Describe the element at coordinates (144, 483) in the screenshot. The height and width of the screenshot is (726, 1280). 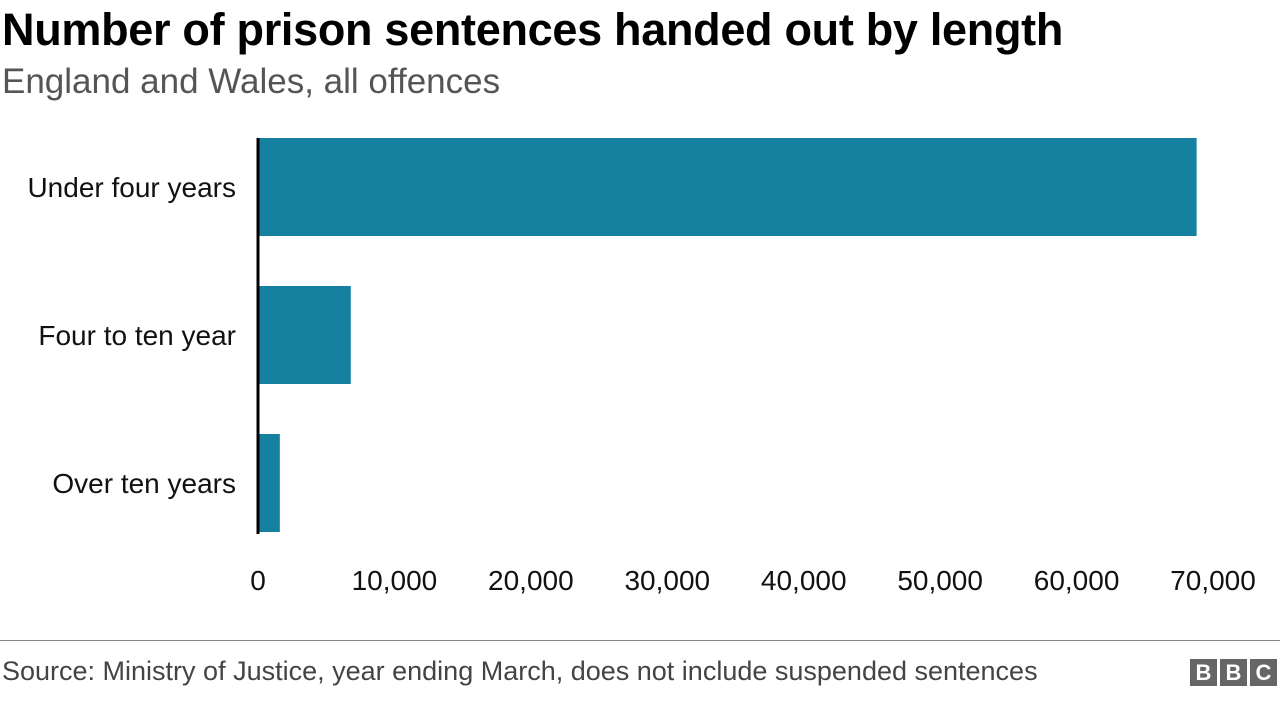
I see `category-label: Over ten years` at that location.